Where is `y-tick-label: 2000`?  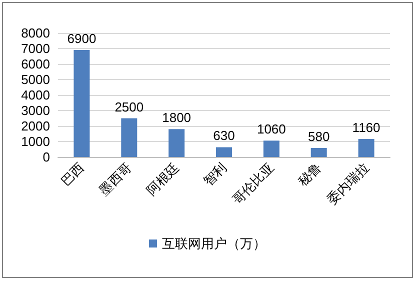
y-tick-label: 2000 is located at coordinates (35, 126).